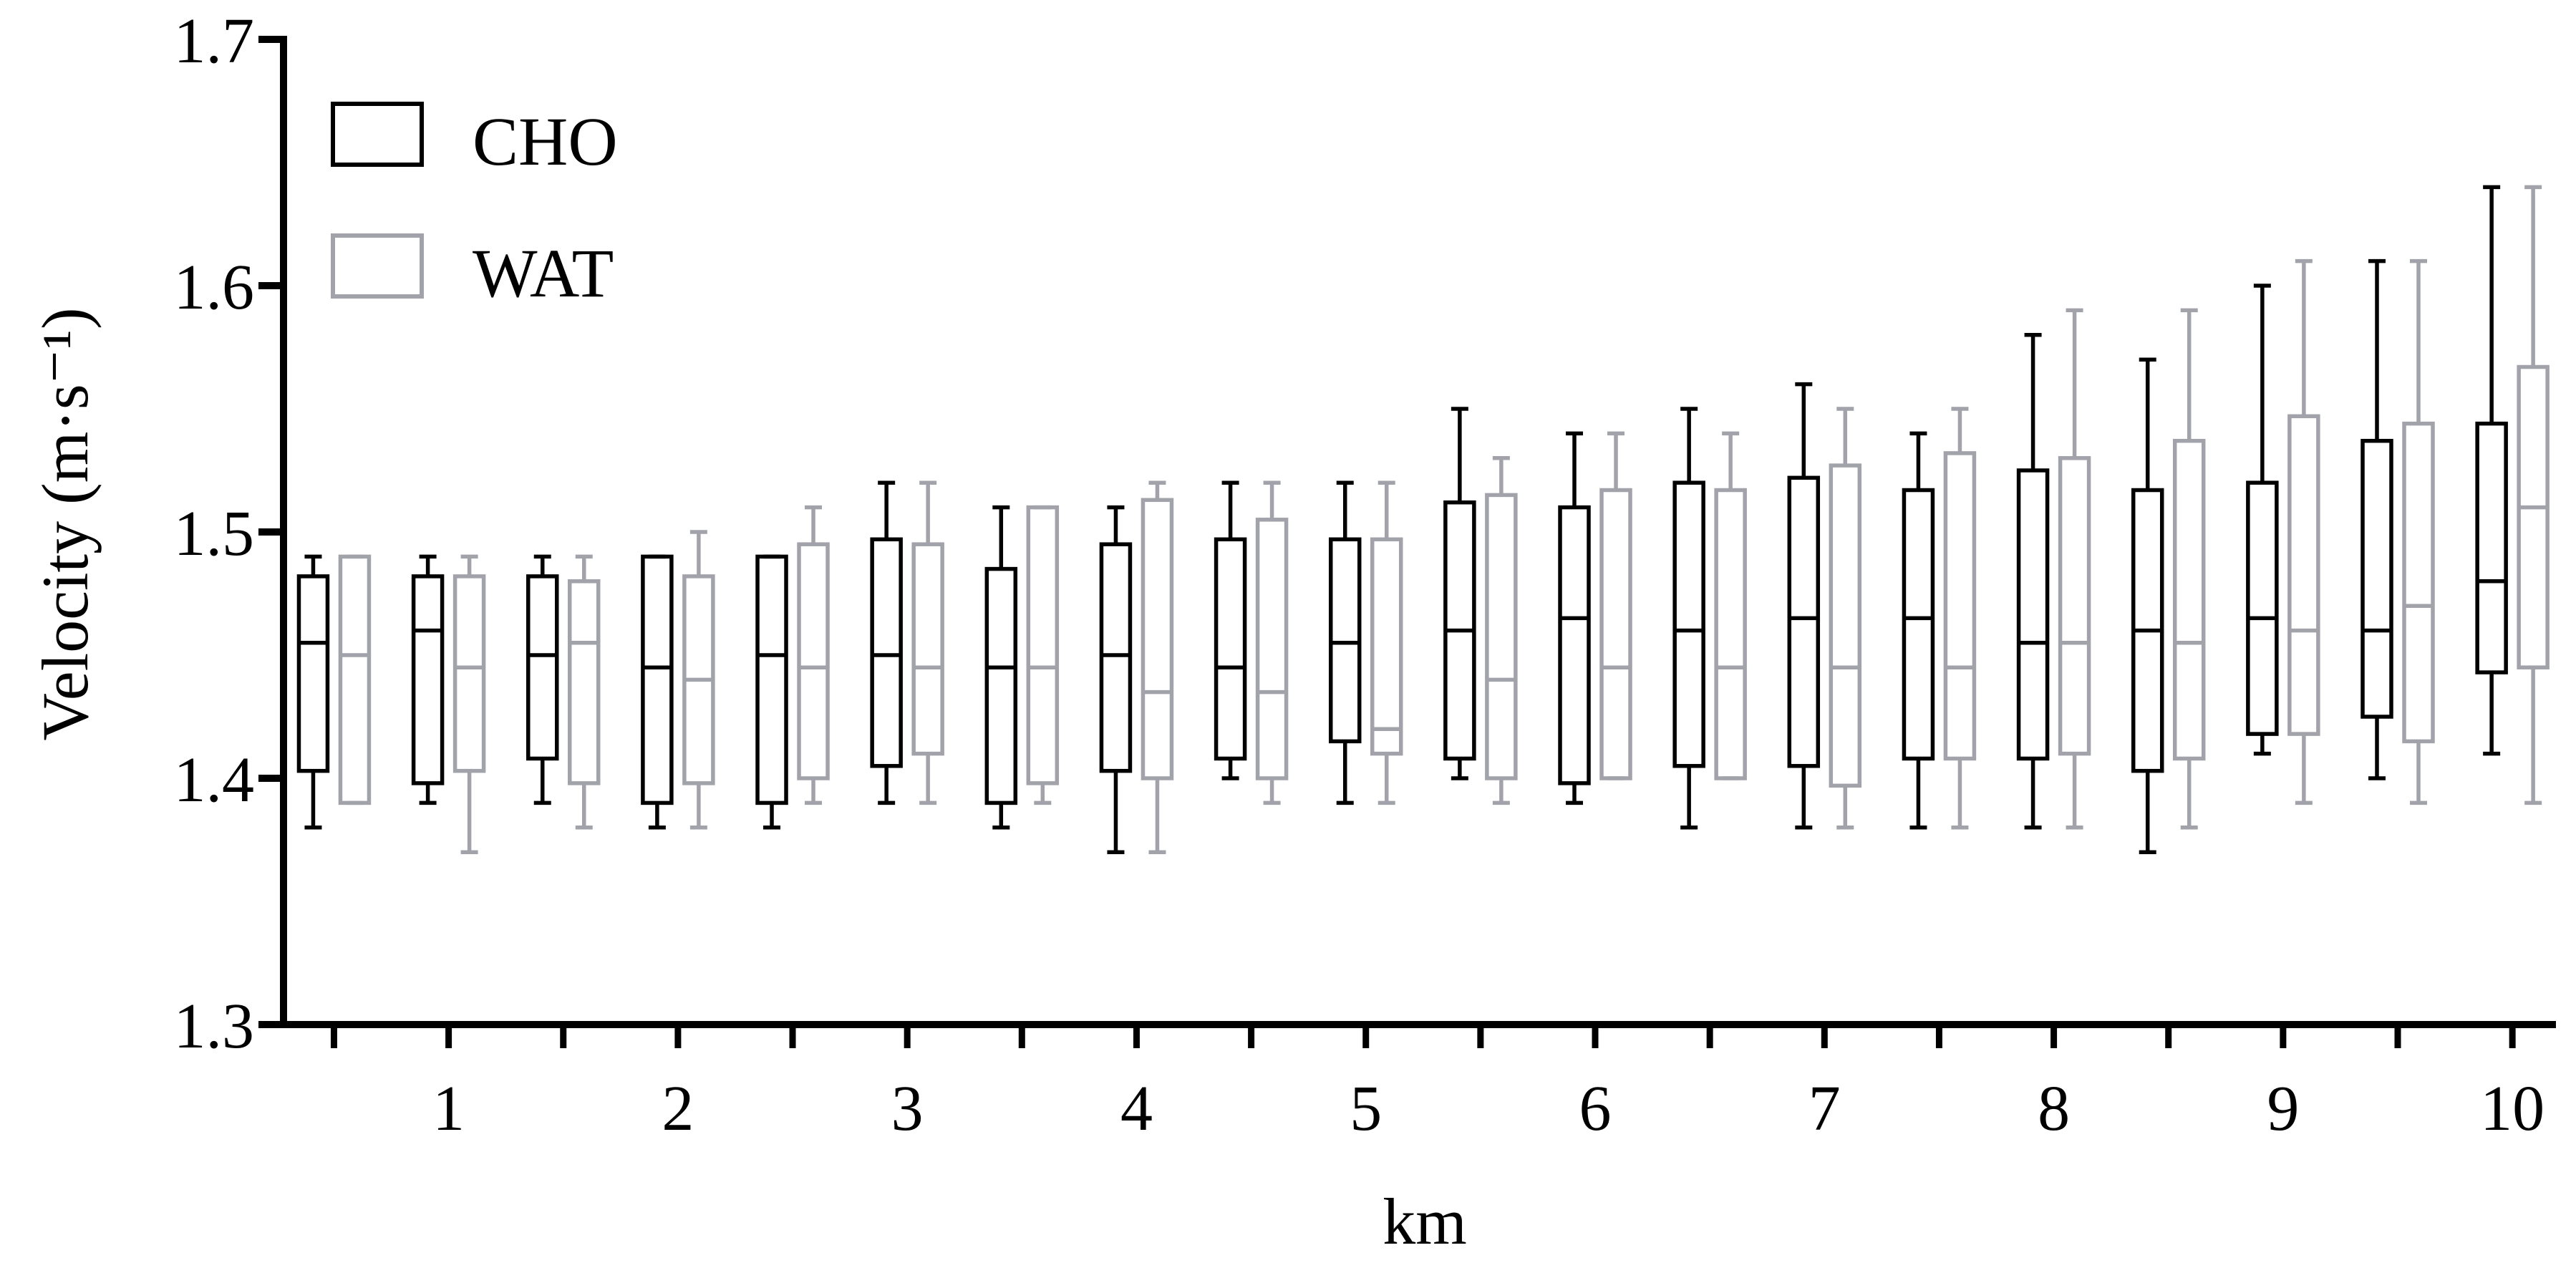 This screenshot has height=1268, width=2576. What do you see at coordinates (2054, 1108) in the screenshot?
I see `x-tick-label: 8` at bounding box center [2054, 1108].